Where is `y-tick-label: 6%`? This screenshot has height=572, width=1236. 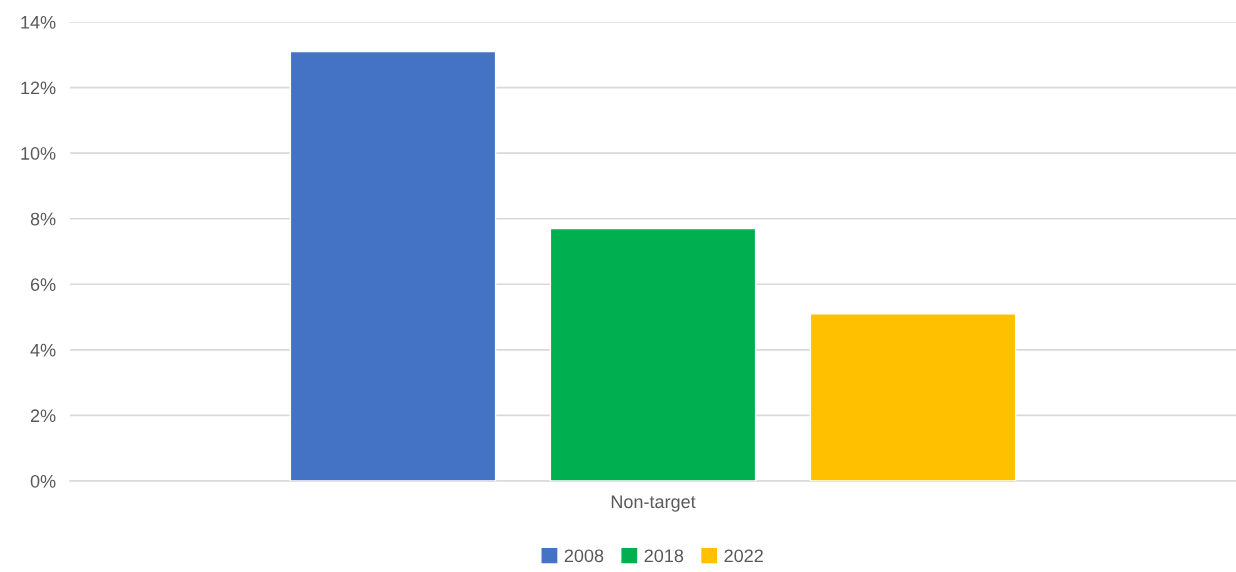
y-tick-label: 6% is located at coordinates (43, 285).